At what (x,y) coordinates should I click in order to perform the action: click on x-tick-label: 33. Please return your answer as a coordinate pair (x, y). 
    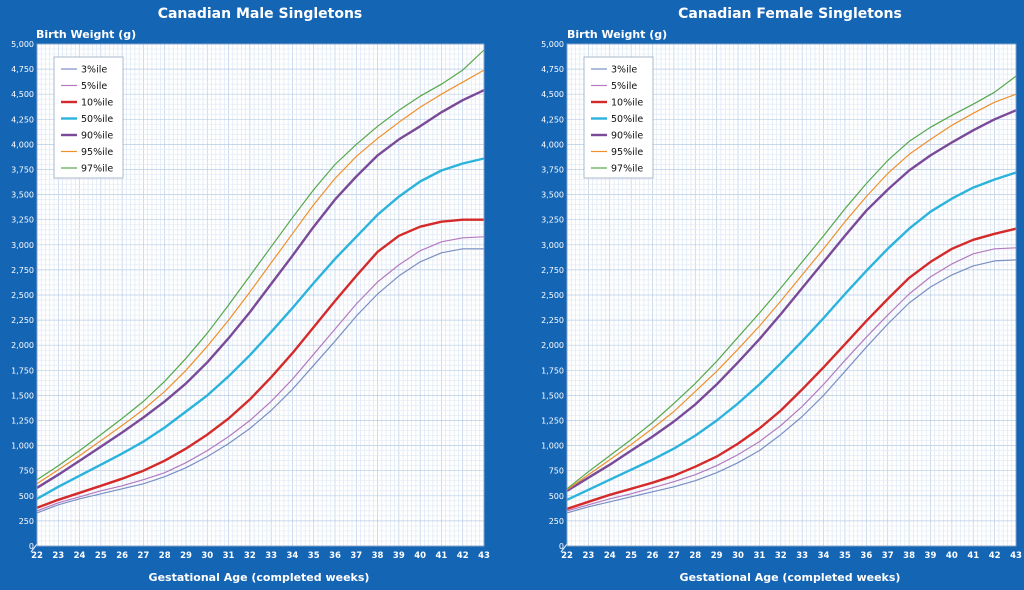
    Looking at the image, I should click on (271, 556).